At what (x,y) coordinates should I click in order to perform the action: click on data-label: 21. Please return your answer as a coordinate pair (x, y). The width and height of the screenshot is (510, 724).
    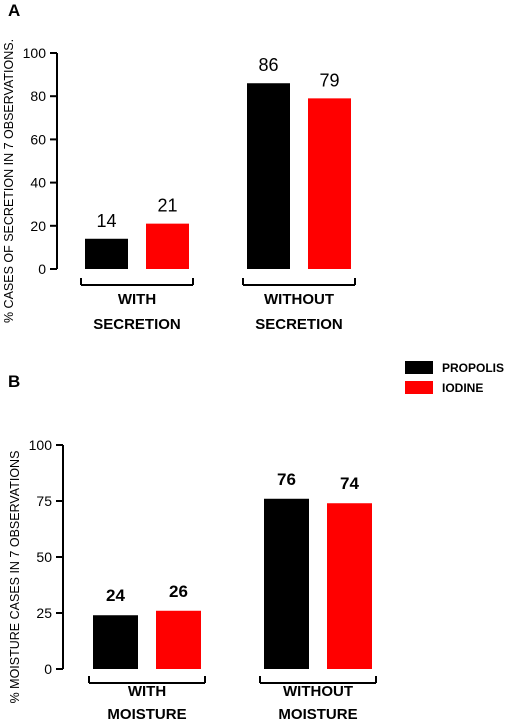
    Looking at the image, I should click on (167, 206).